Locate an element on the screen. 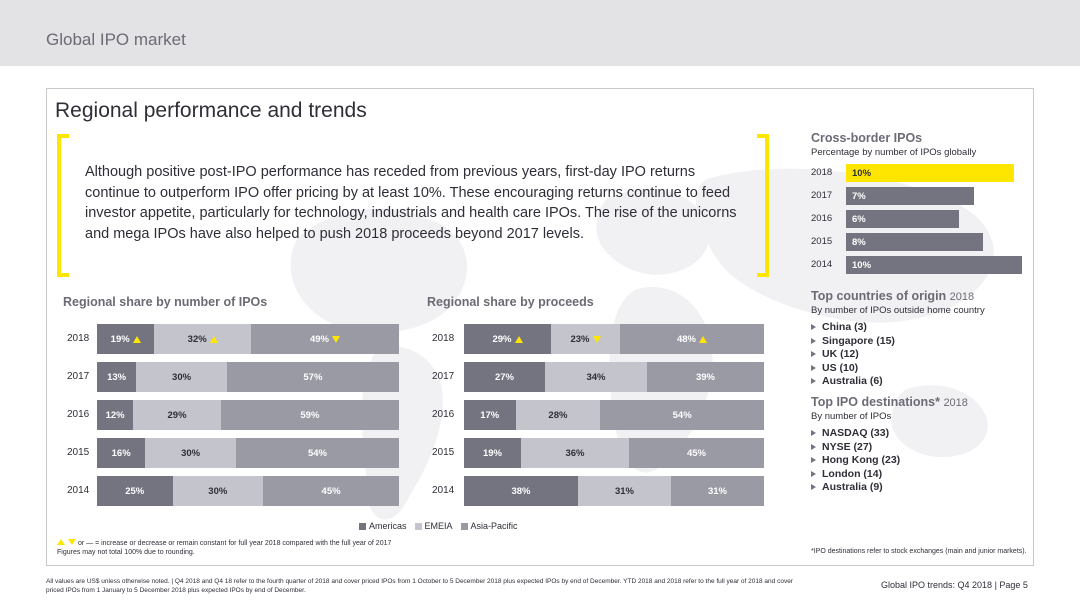 This screenshot has width=1080, height=608. footer-page: Global IPO trends: Q4 2018 | Page 5 is located at coordinates (954, 585).